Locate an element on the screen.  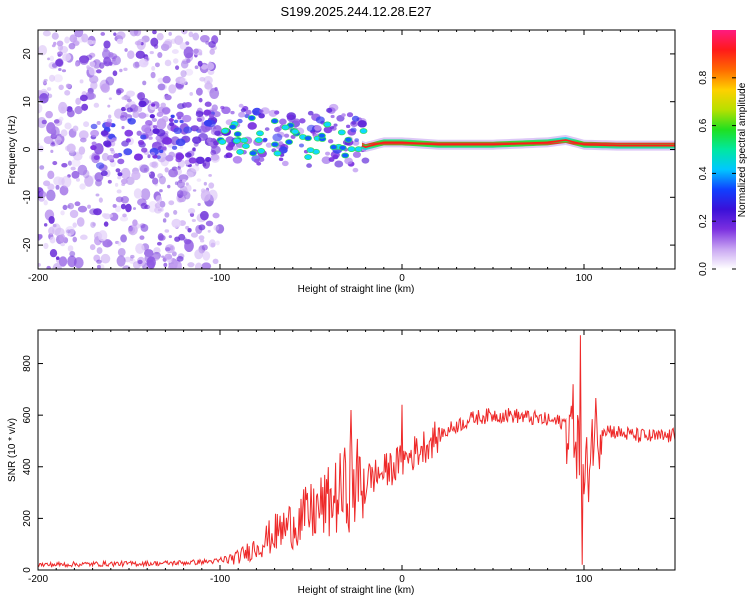
spectrogram-x-tick-label: -100 is located at coordinates (220, 278).